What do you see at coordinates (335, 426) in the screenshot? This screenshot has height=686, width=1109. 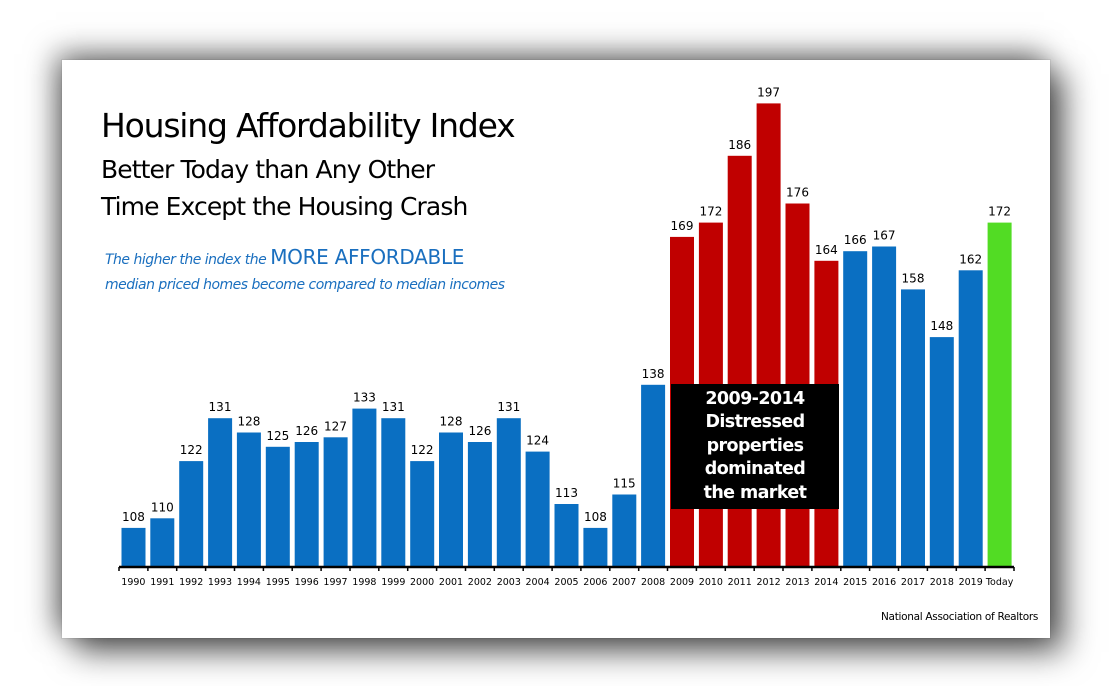 I see `value-label-1997: 127` at bounding box center [335, 426].